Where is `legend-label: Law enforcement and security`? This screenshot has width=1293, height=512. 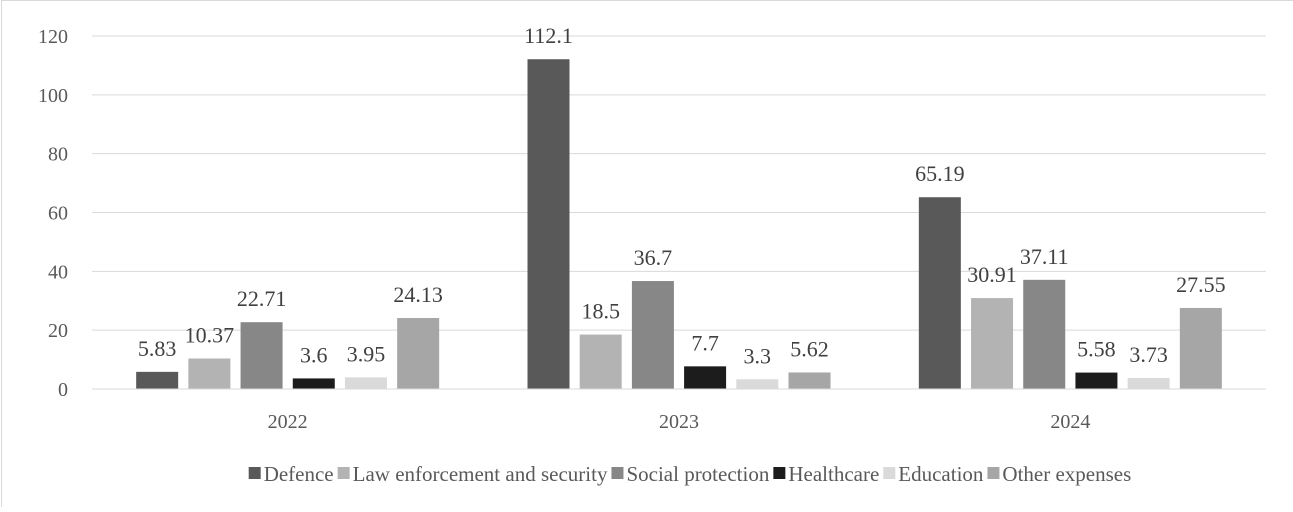 legend-label: Law enforcement and security is located at coordinates (480, 474).